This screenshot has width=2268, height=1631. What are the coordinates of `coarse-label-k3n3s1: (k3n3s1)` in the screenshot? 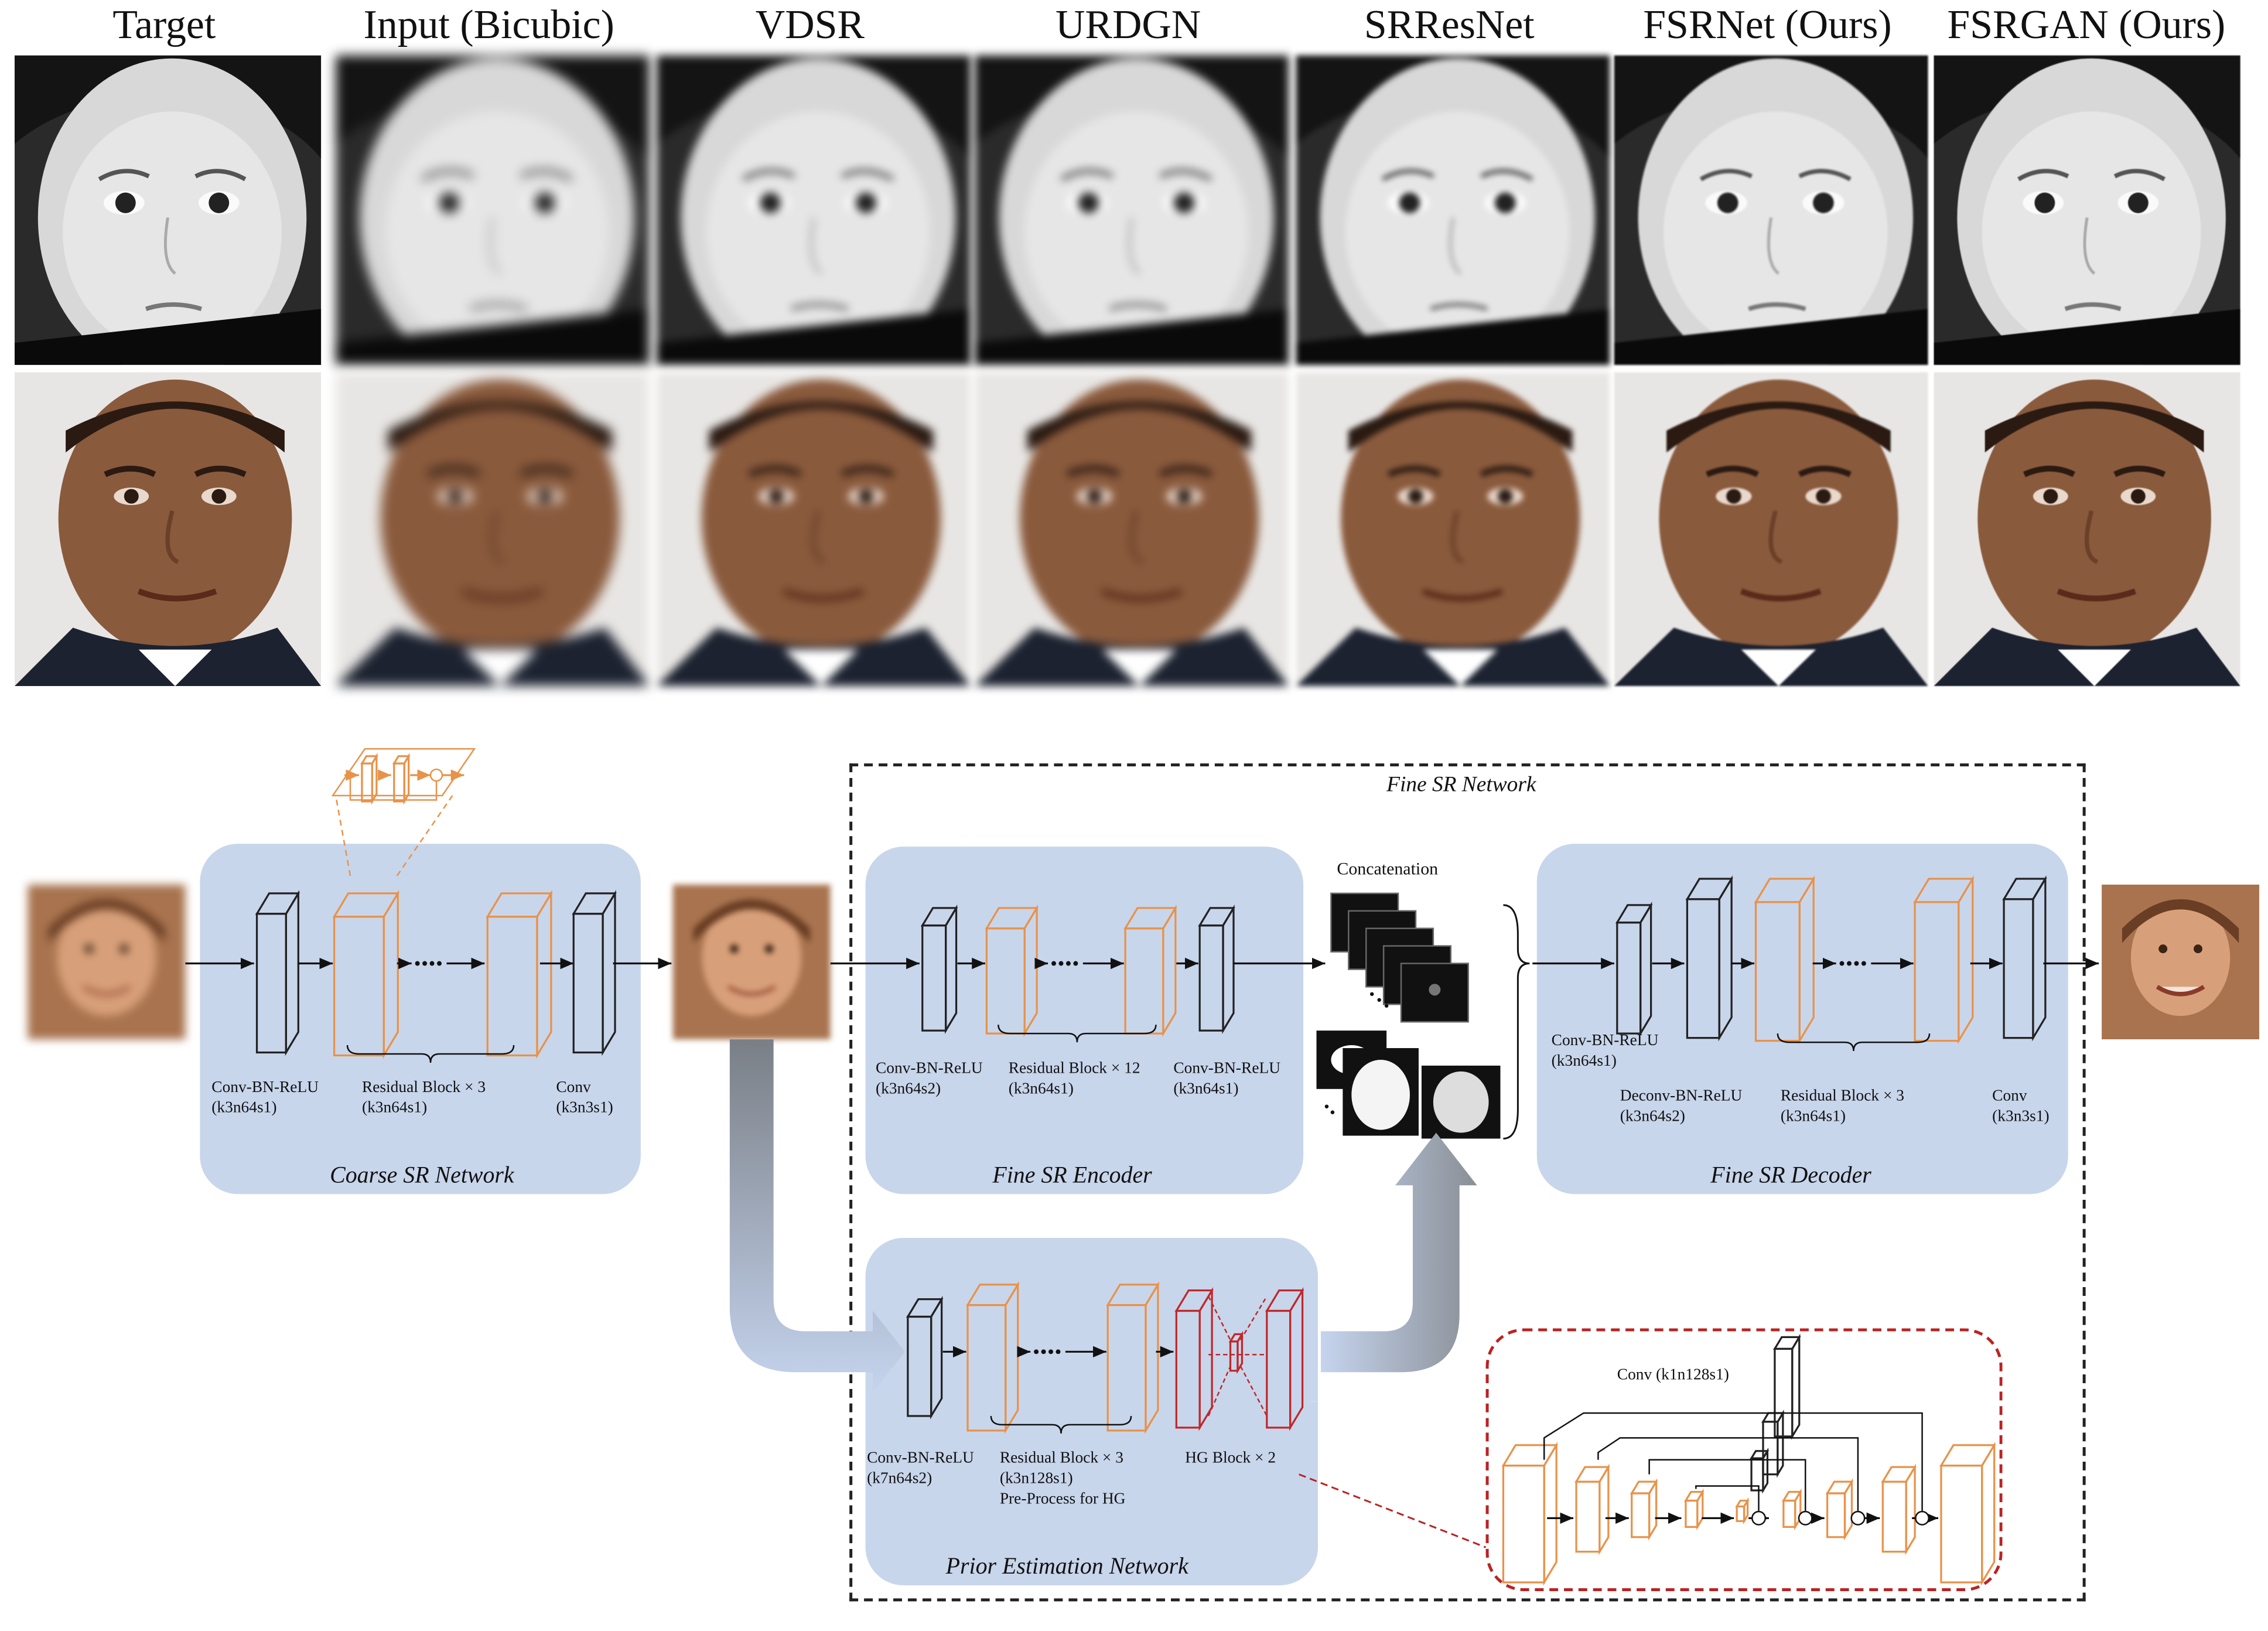 It's located at (584, 1108).